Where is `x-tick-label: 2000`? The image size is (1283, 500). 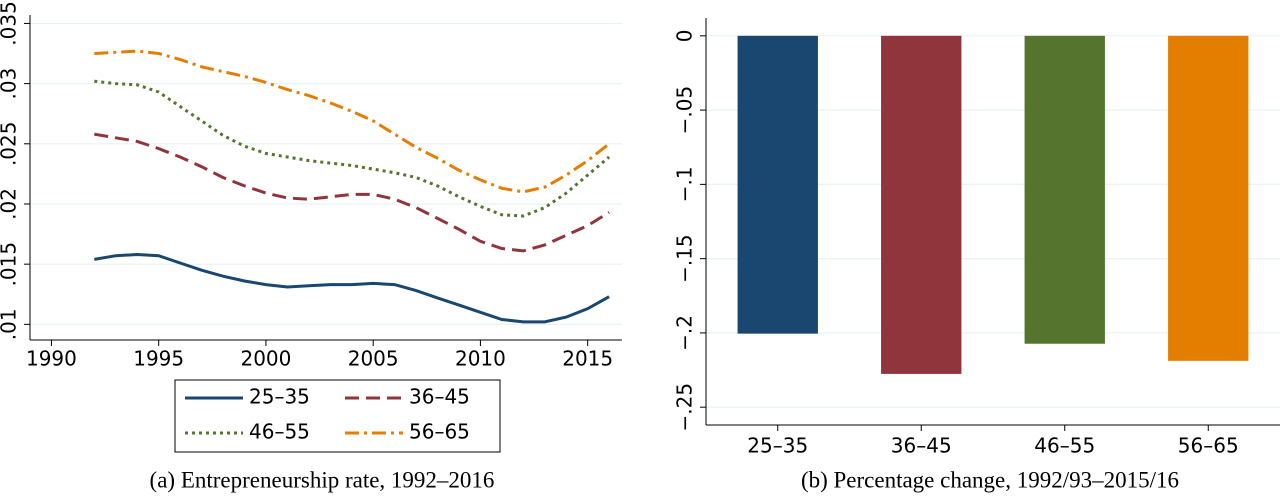 x-tick-label: 2000 is located at coordinates (265, 359).